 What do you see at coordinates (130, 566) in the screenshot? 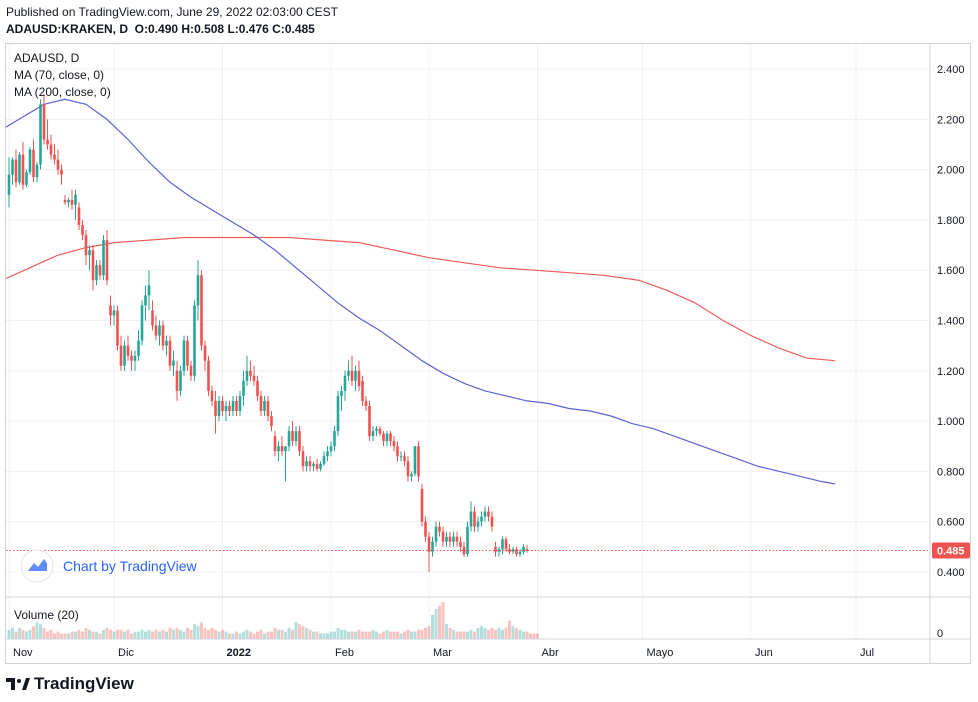
I see `watermark-text: Chart by TradingView` at bounding box center [130, 566].